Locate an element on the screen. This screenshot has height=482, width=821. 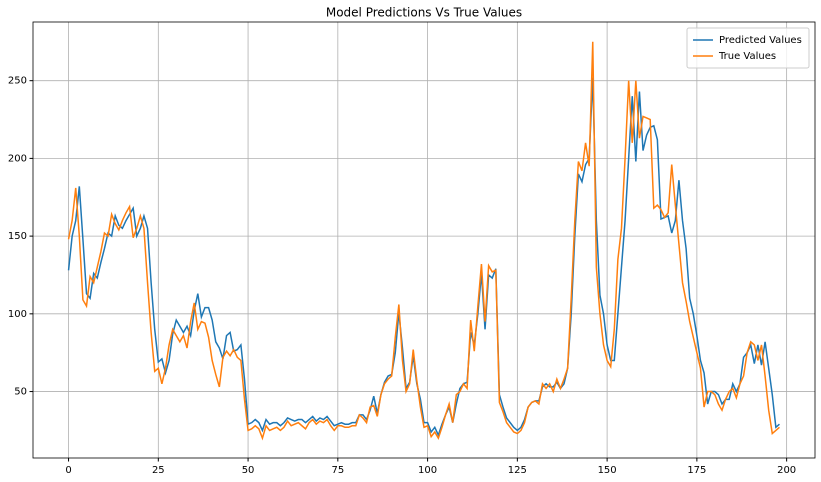
y-tick-label: 150 is located at coordinates (17, 236).